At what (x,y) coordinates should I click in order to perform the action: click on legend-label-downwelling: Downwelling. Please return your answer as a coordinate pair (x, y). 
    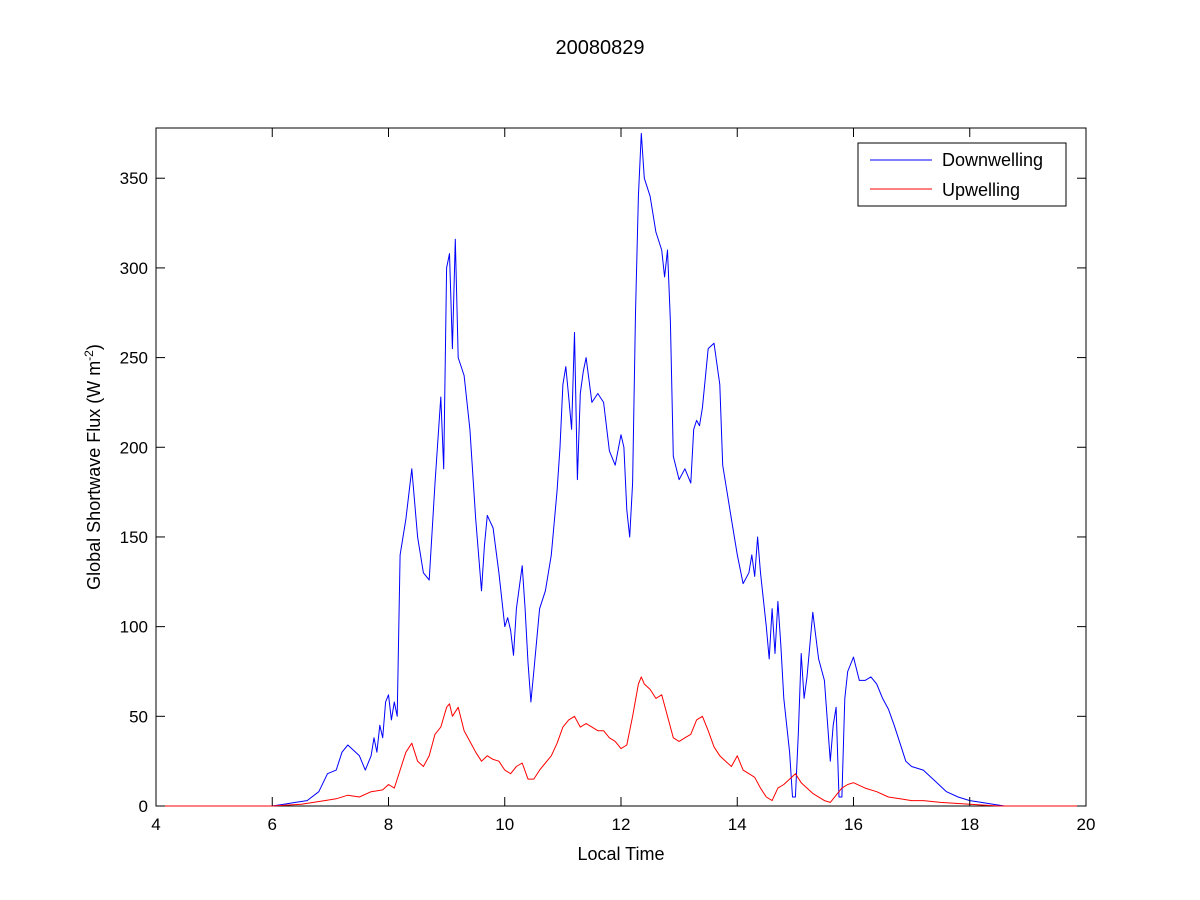
    Looking at the image, I should click on (992, 160).